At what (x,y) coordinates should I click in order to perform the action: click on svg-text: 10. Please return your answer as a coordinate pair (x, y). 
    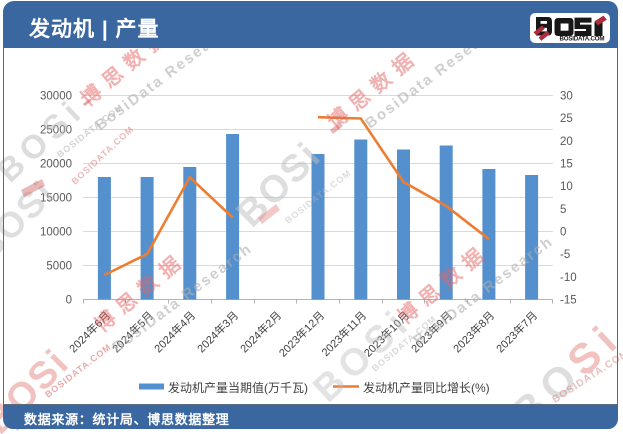
    Looking at the image, I should click on (566, 187).